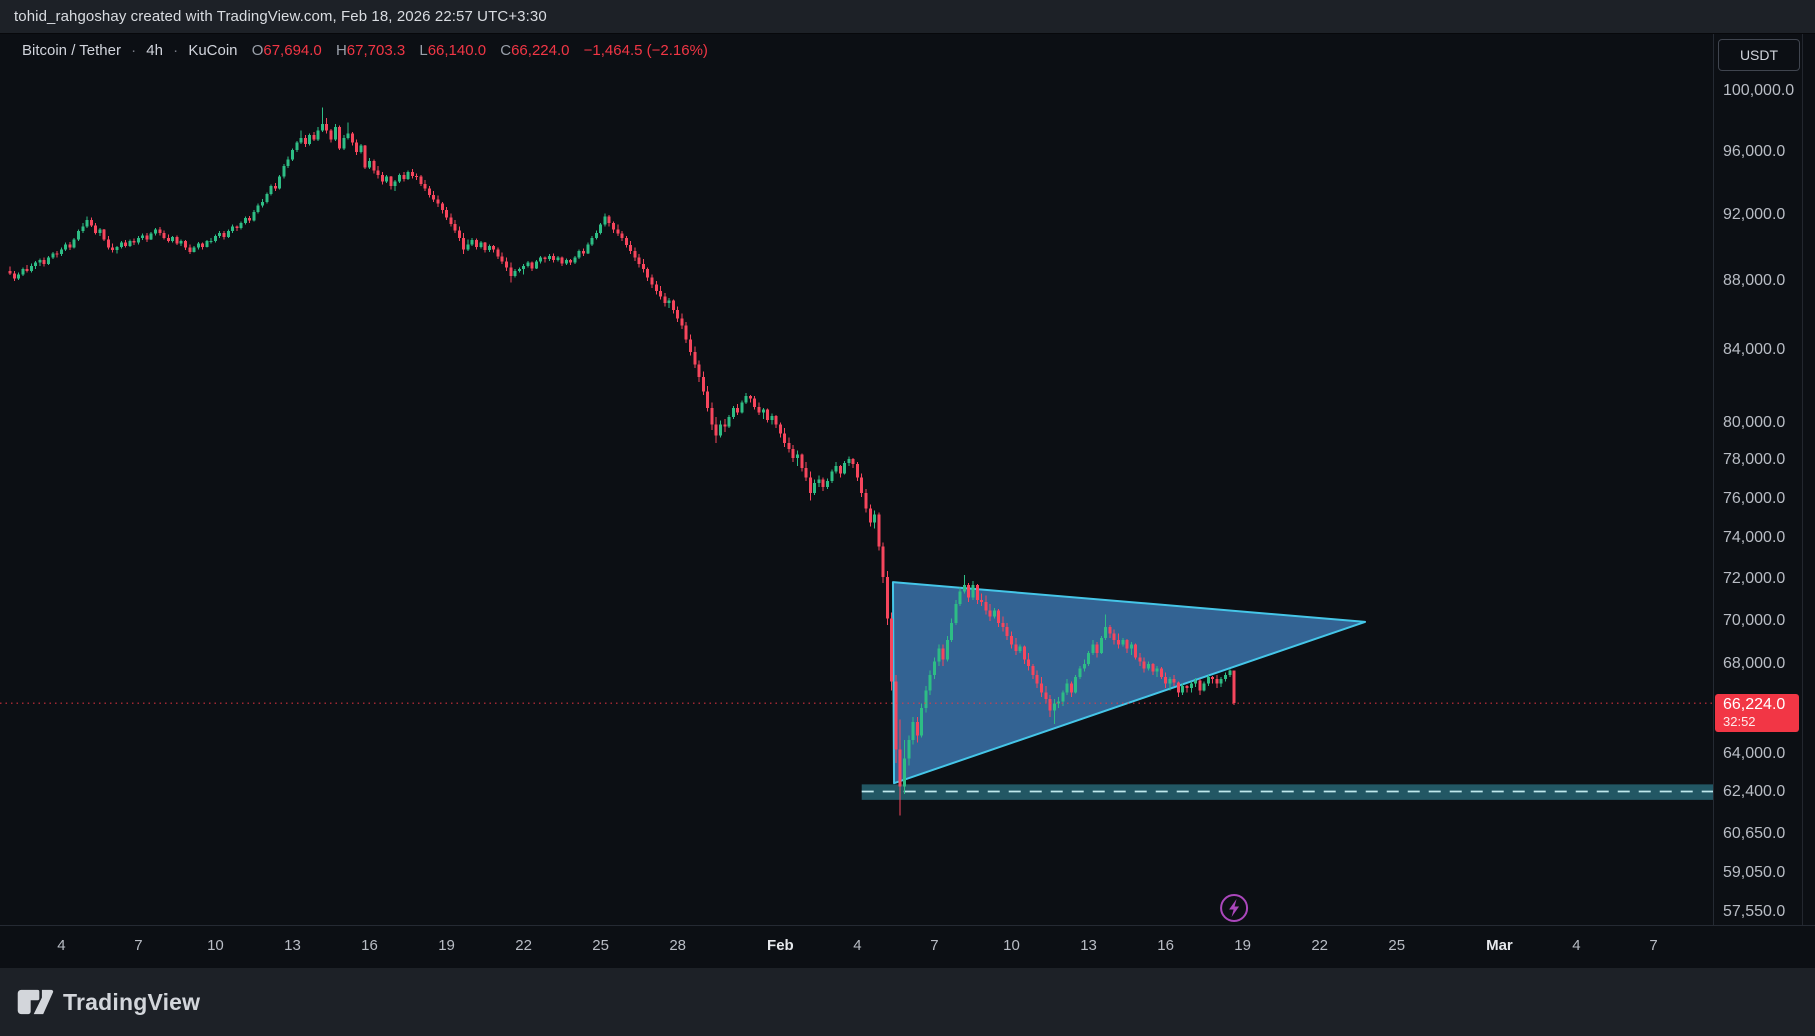 This screenshot has height=1036, width=1815. I want to click on price-tick-label: 62,400.0, so click(1754, 791).